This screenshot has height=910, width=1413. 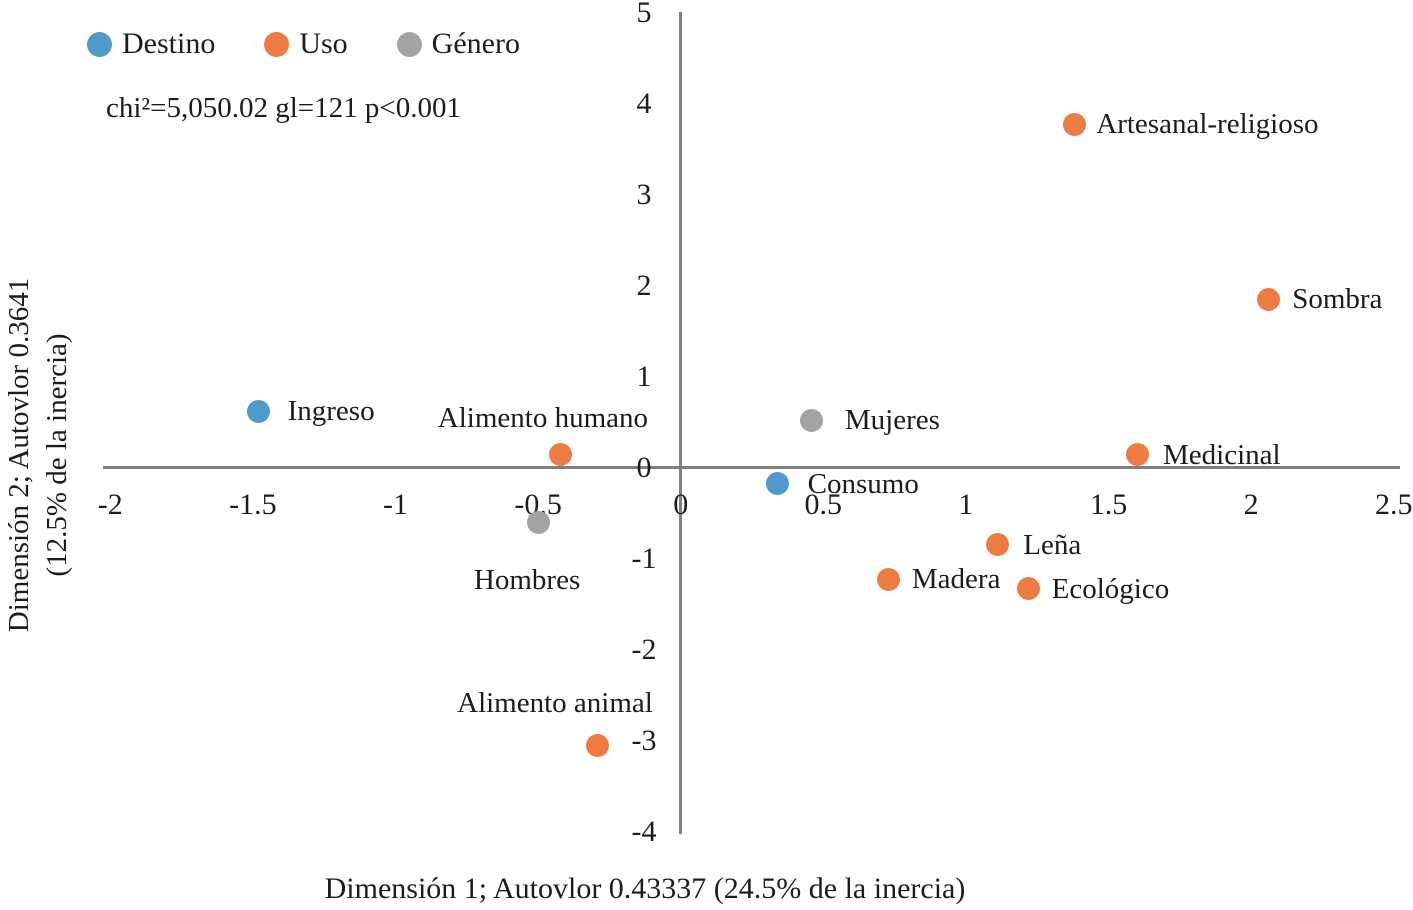 I want to click on data-point-alimento-animal, so click(x=598, y=746).